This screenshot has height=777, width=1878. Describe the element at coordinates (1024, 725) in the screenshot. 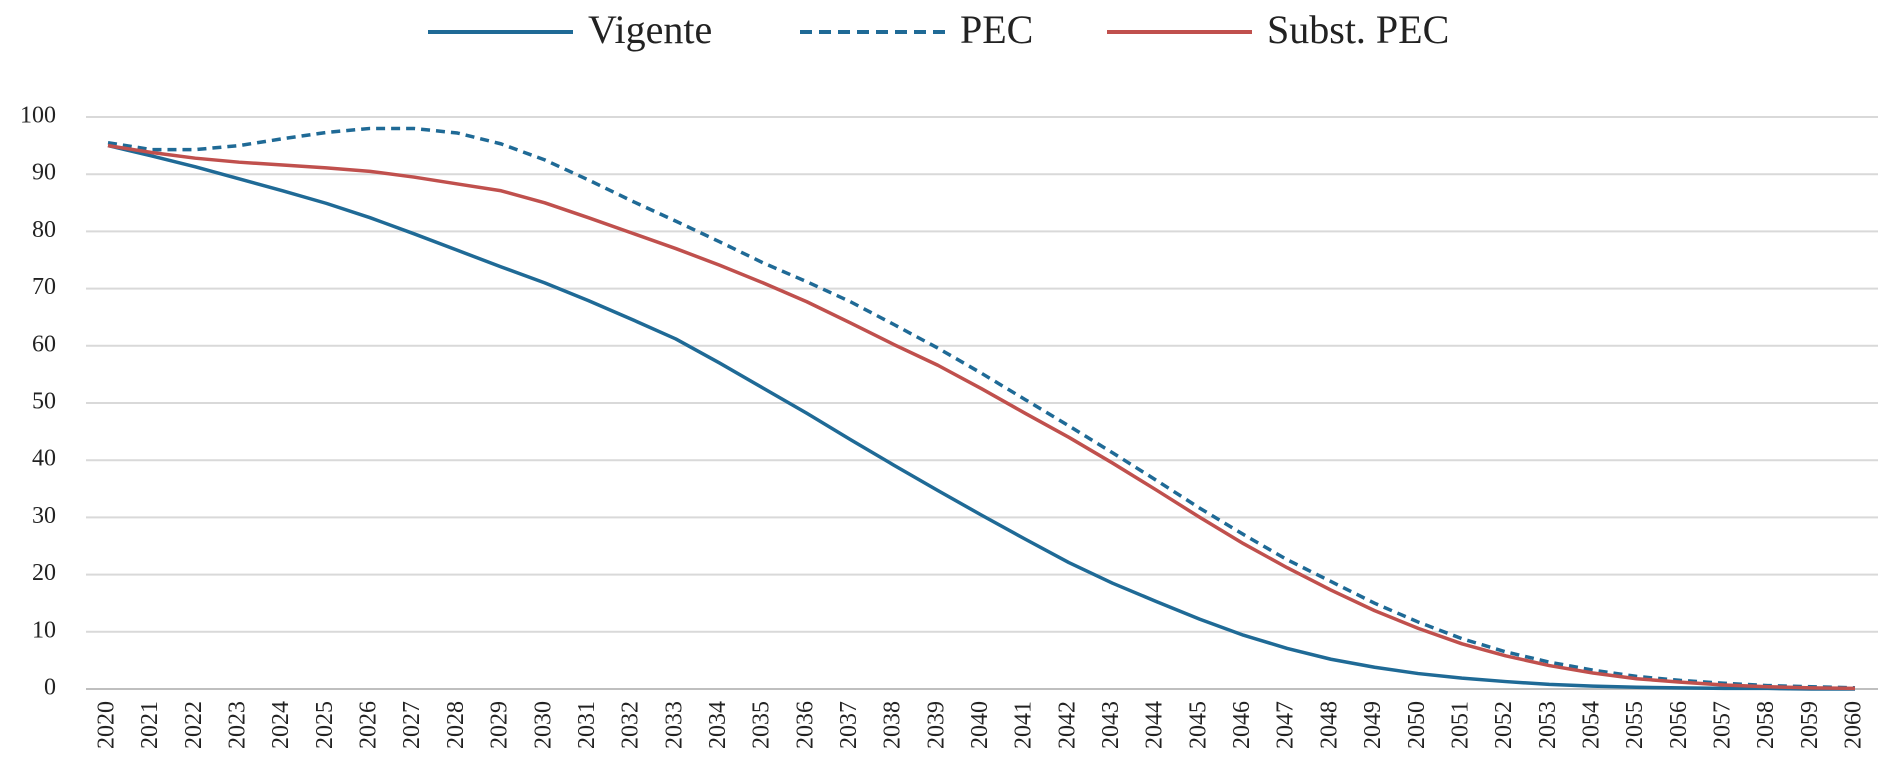

I see `x-tick-label: 2041` at that location.